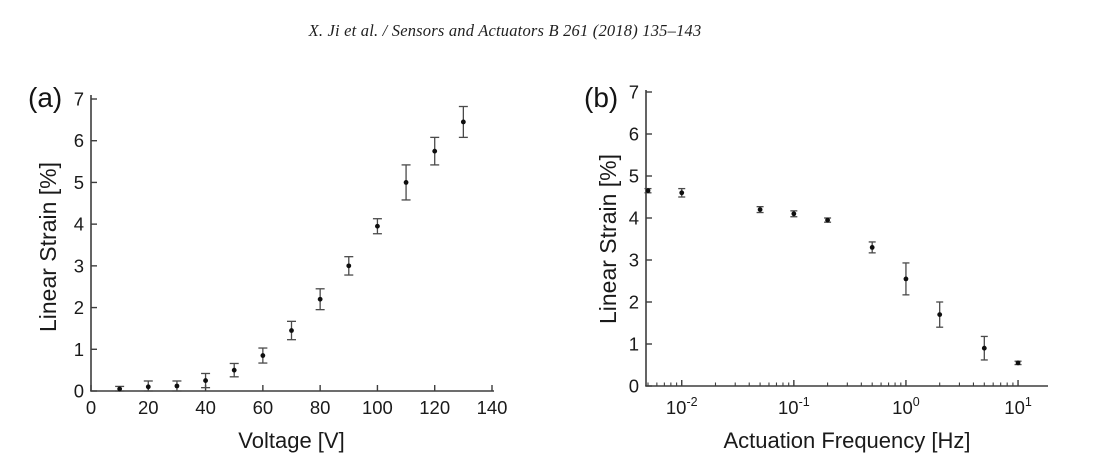 This screenshot has height=474, width=1102. Describe the element at coordinates (846, 440) in the screenshot. I see `x-axis-title: Actuation Frequency [Hz]` at that location.